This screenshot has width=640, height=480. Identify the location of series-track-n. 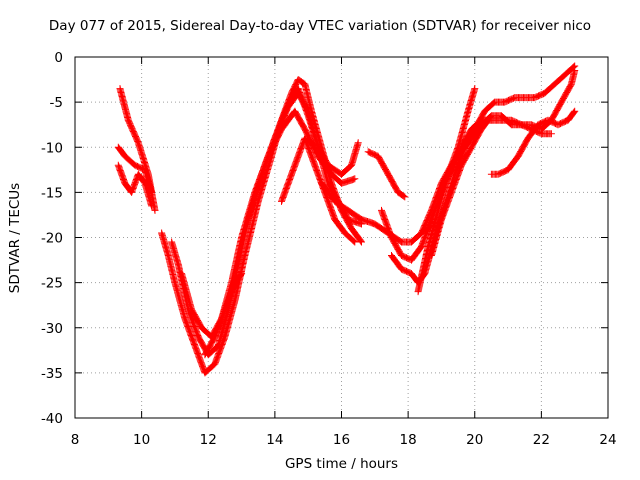
(446, 190).